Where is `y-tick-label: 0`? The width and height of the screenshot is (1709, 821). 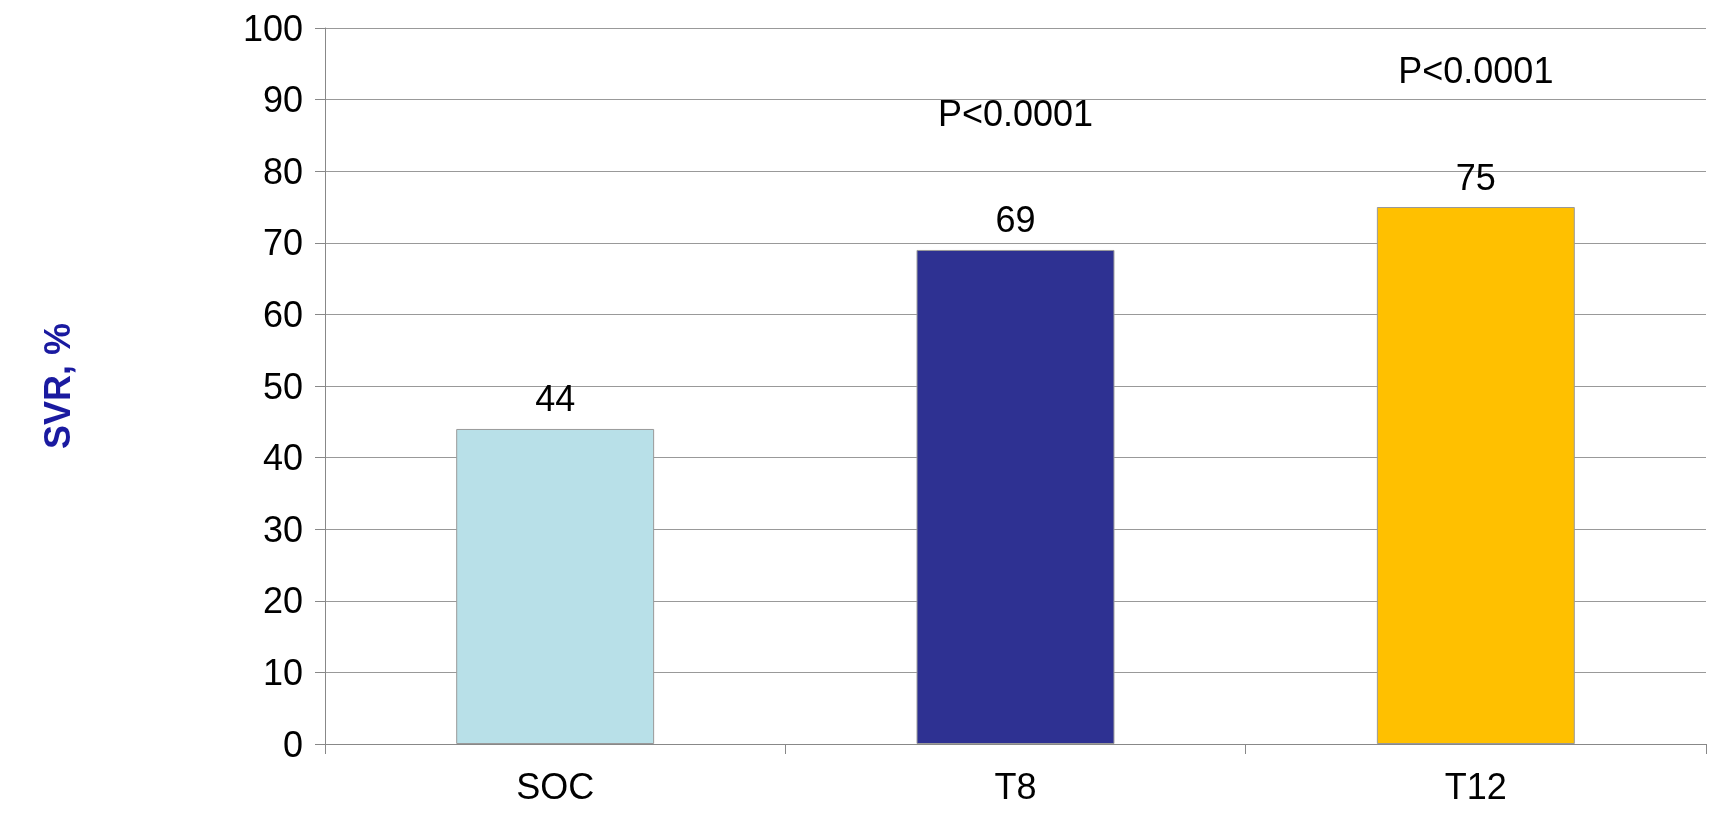 y-tick-label: 0 is located at coordinates (292, 744).